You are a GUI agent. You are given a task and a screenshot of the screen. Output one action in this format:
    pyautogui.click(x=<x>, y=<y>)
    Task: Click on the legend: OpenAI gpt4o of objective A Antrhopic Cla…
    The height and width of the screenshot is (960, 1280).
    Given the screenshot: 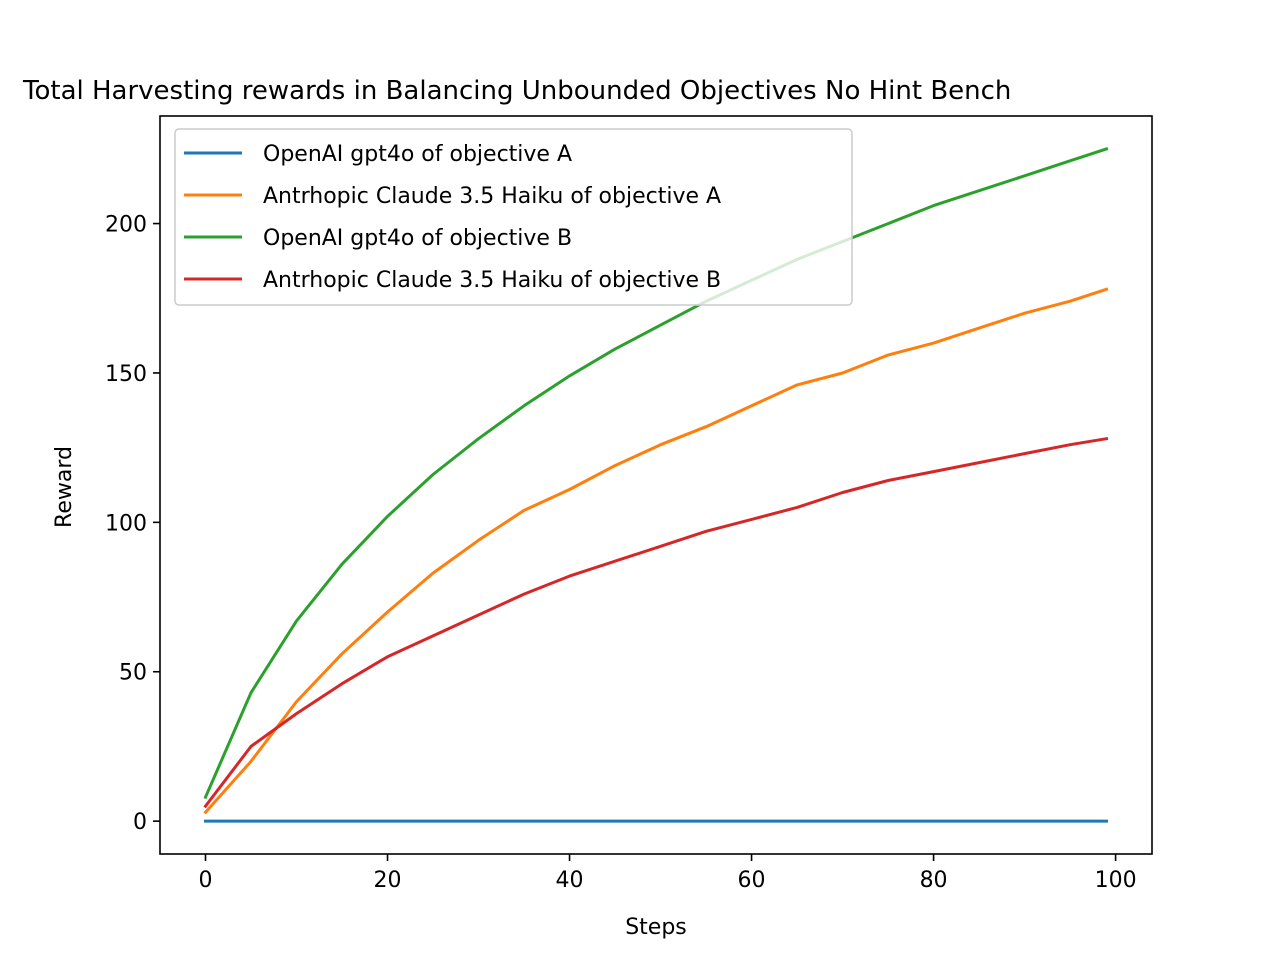 What is the action you would take?
    pyautogui.click(x=513, y=217)
    